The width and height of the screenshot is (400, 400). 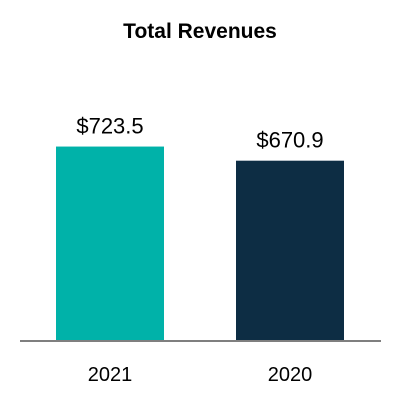 I want to click on bar-2020, so click(x=290, y=250).